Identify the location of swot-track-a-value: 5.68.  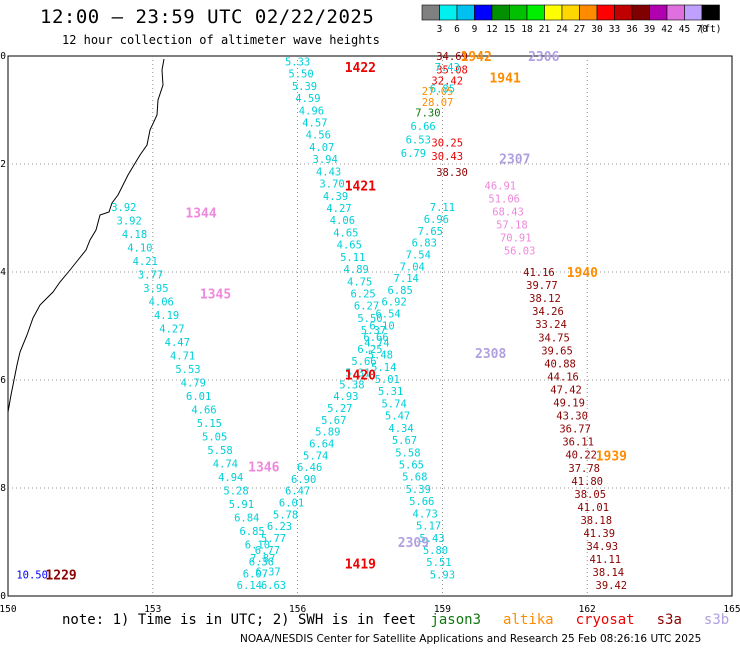
(414, 478).